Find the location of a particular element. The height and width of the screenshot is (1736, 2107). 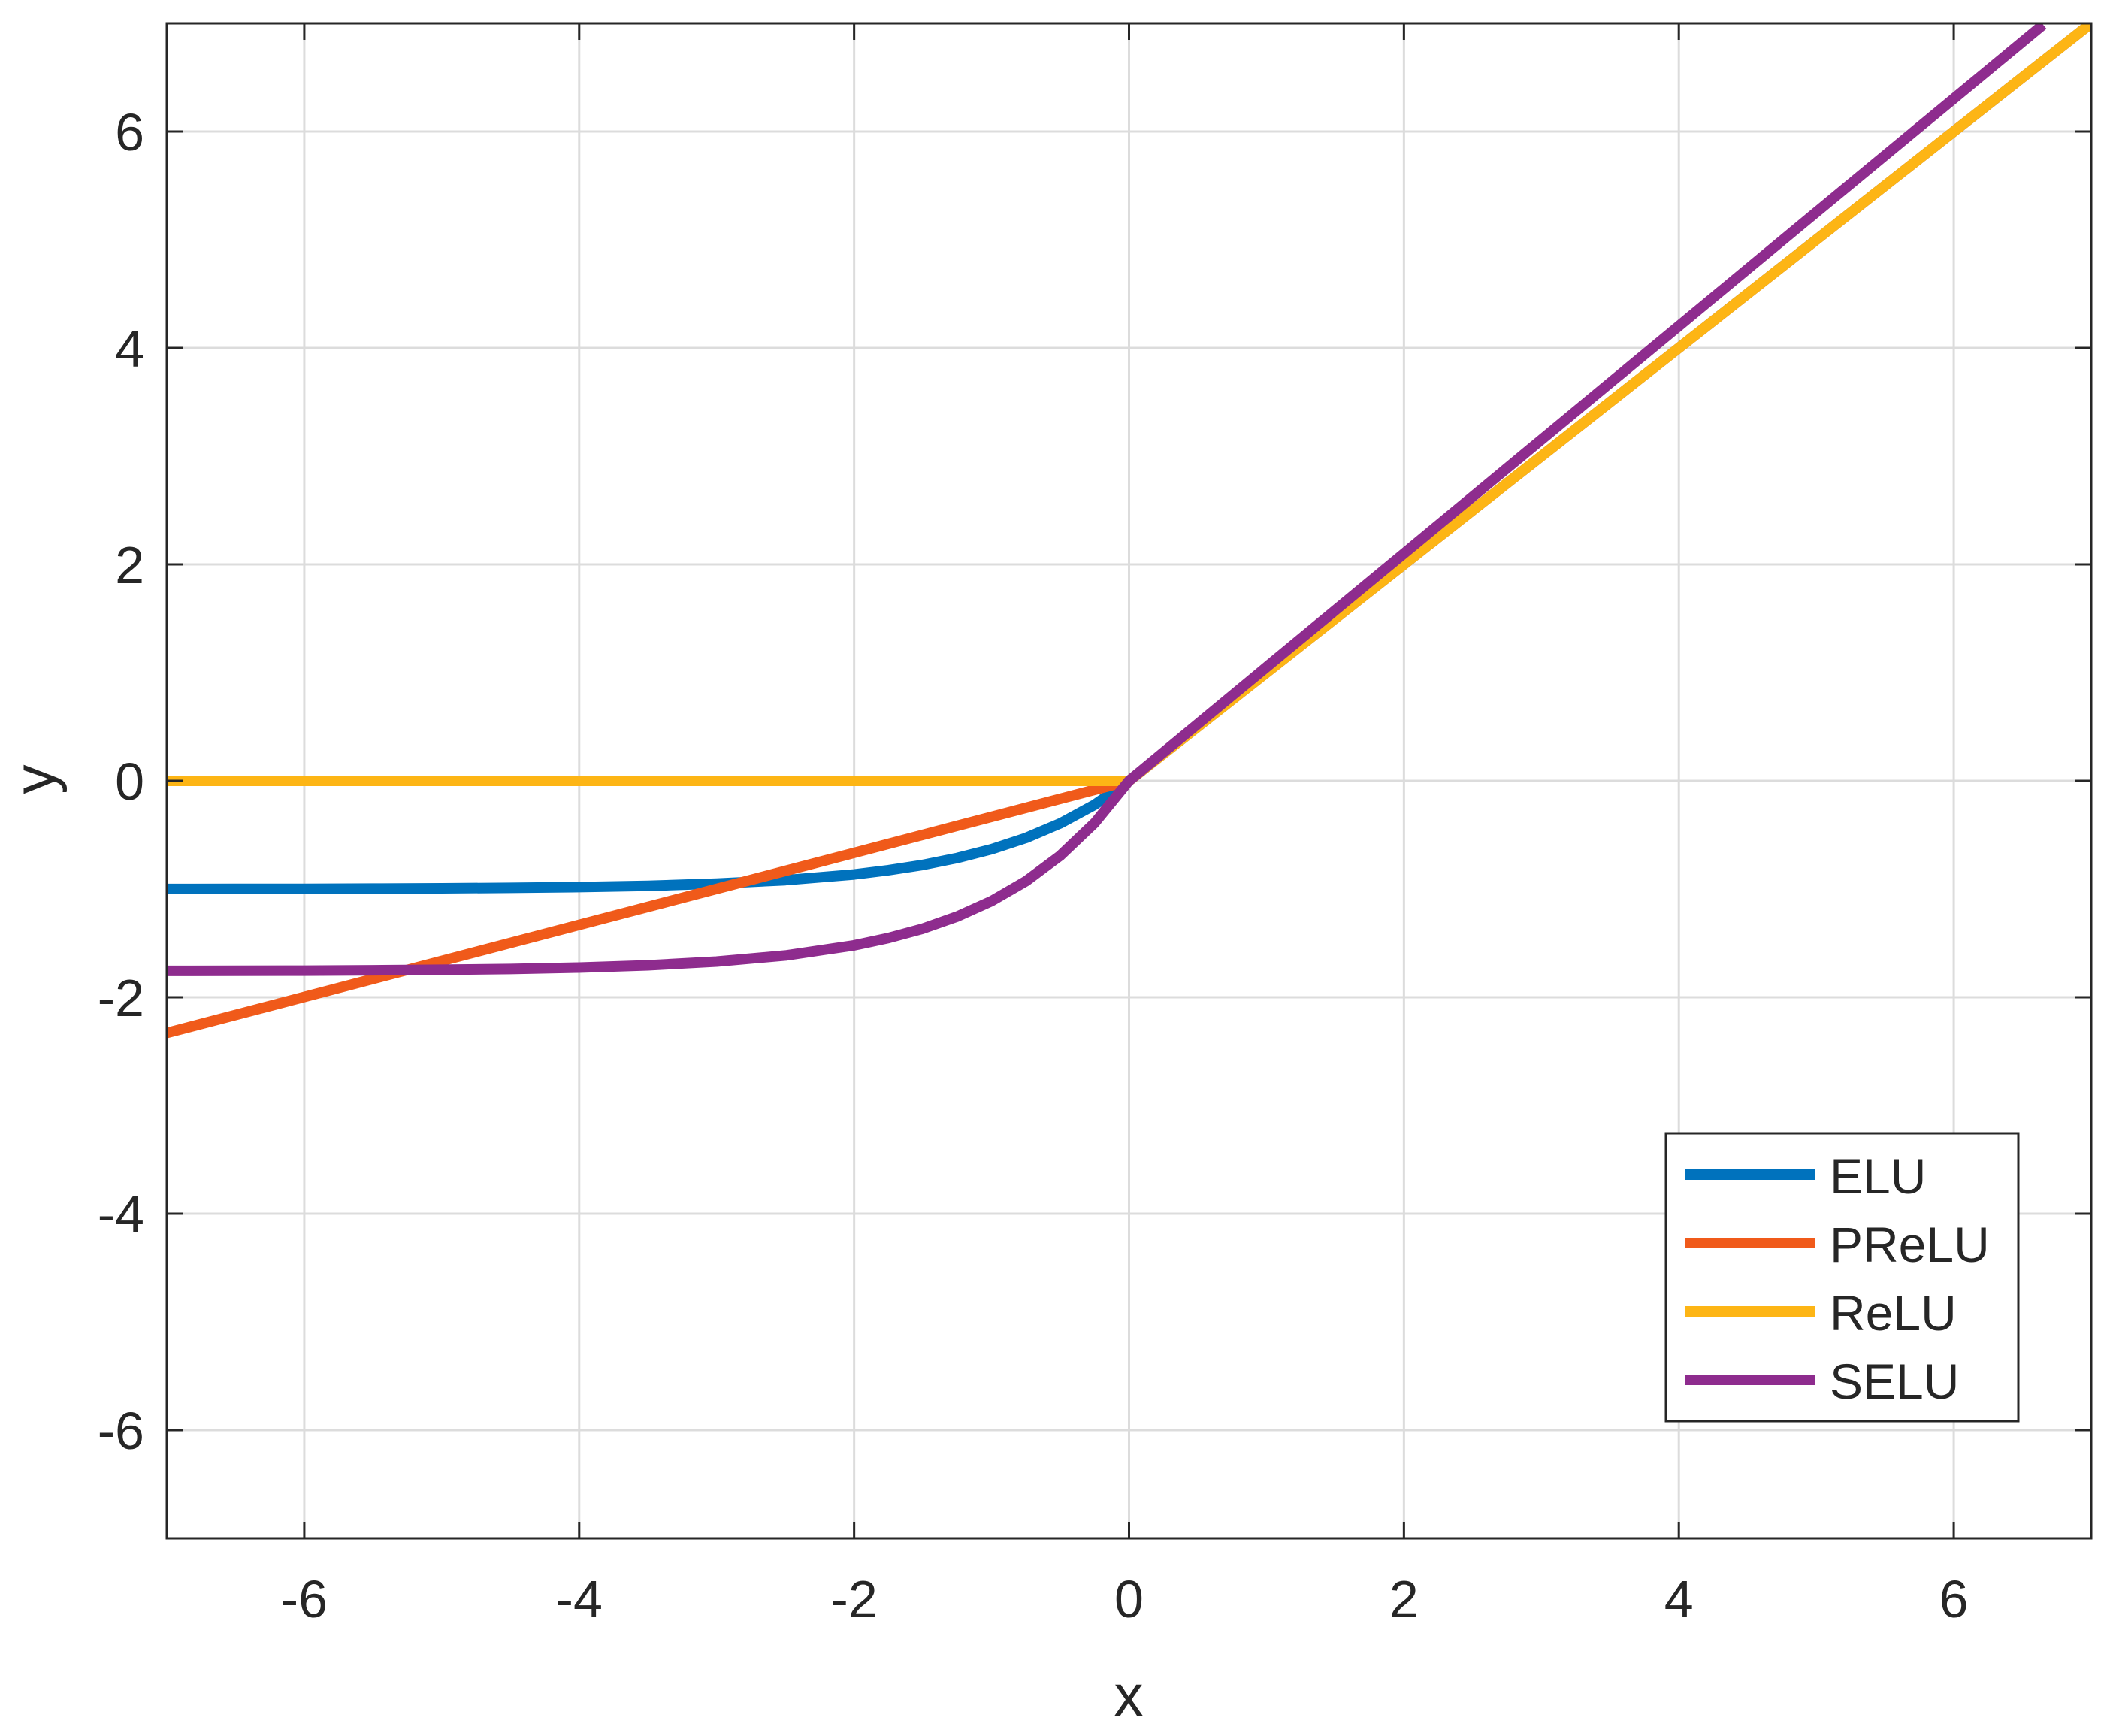

y-tick-label: -4 is located at coordinates (121, 1214).